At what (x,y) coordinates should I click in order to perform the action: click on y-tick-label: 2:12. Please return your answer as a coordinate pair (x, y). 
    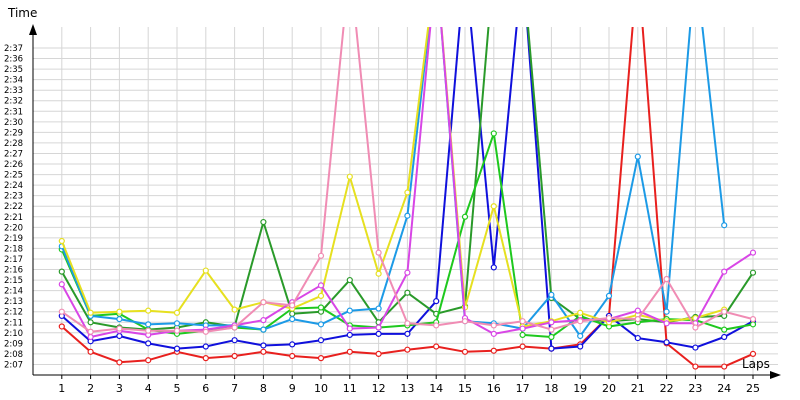
    Looking at the image, I should click on (13, 313).